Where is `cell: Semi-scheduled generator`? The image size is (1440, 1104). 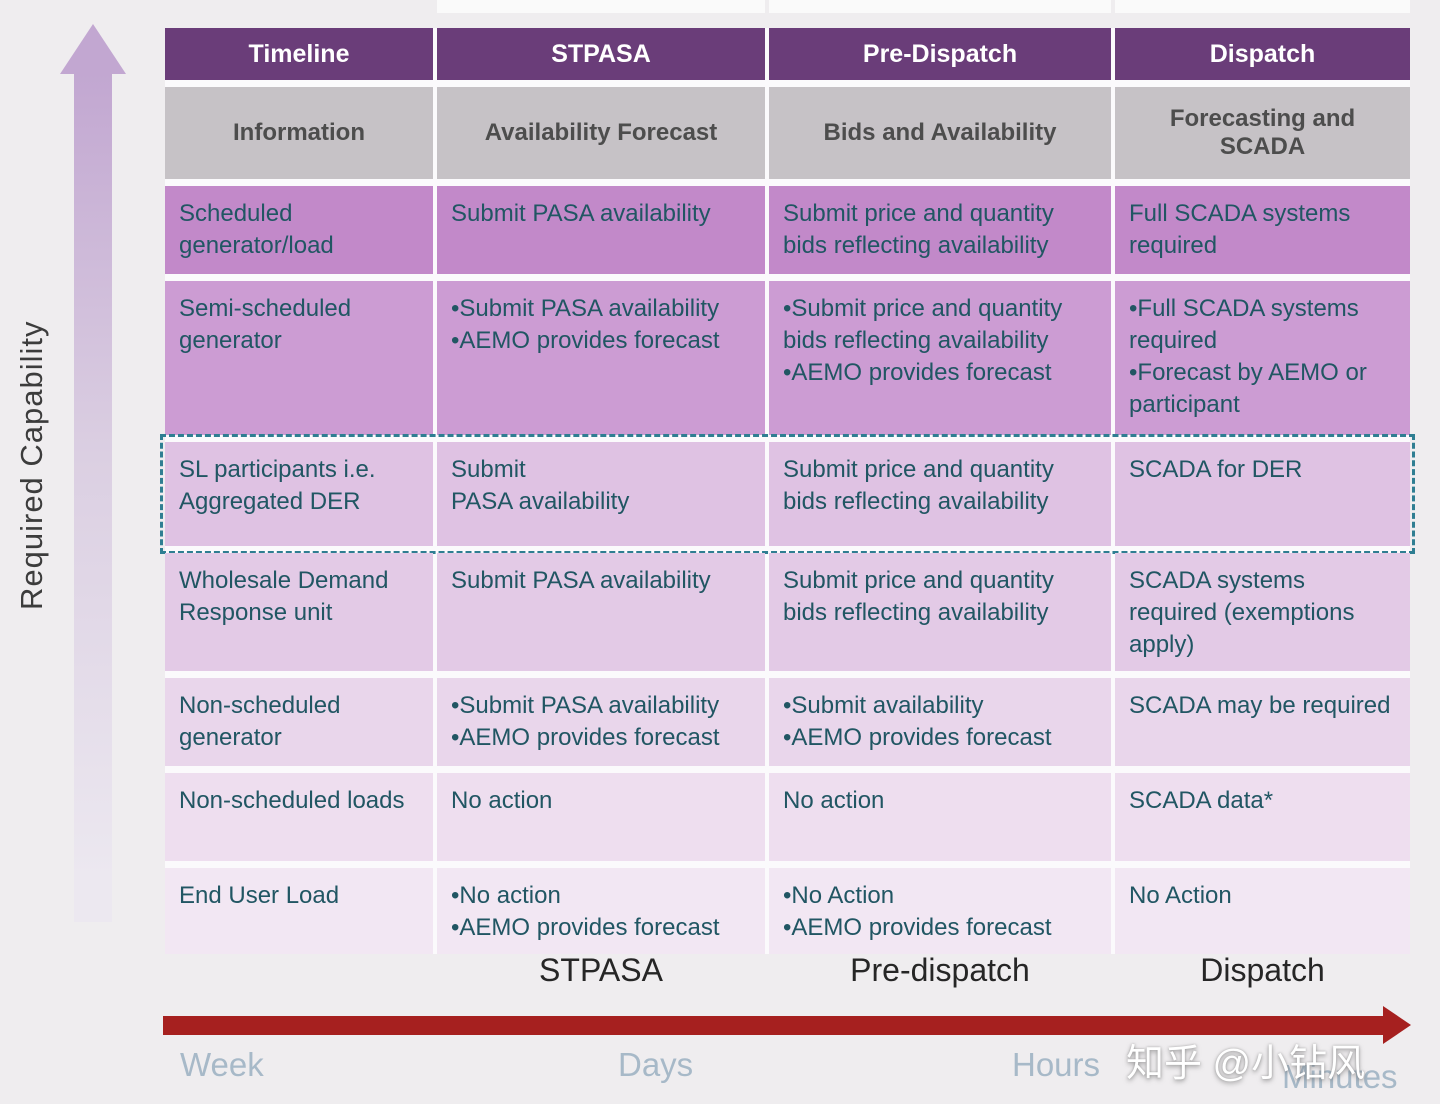 cell: Semi-scheduled generator is located at coordinates (299, 358).